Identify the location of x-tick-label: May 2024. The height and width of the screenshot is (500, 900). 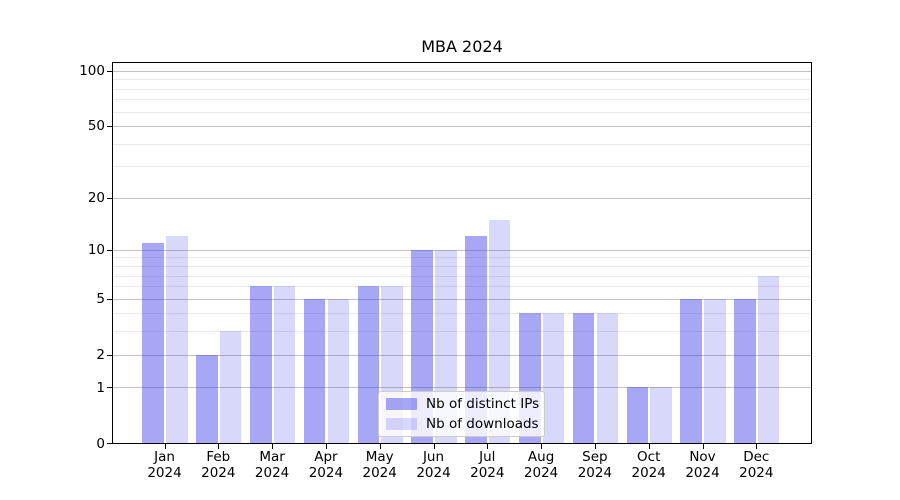
(380, 465).